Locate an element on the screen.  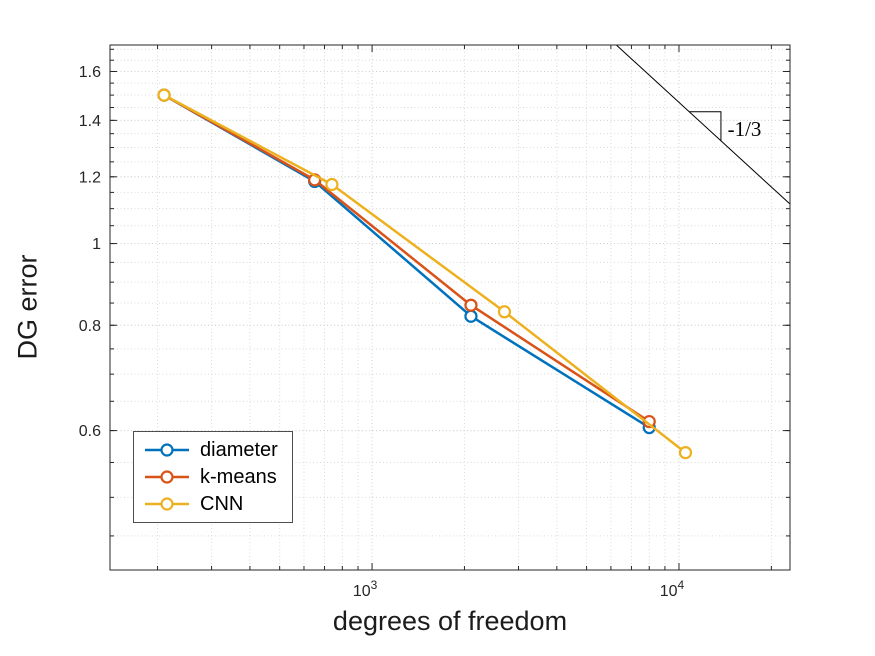
y-axis-label: DG error is located at coordinates (27, 307).